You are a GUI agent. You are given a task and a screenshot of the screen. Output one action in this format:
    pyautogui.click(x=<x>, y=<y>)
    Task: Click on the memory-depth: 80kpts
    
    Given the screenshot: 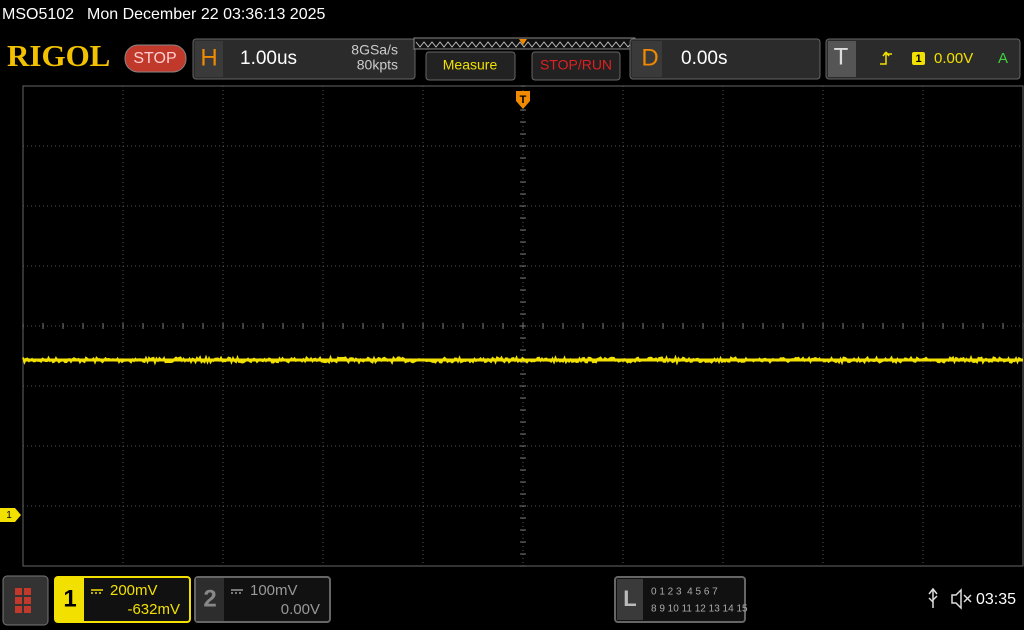 What is the action you would take?
    pyautogui.click(x=377, y=65)
    